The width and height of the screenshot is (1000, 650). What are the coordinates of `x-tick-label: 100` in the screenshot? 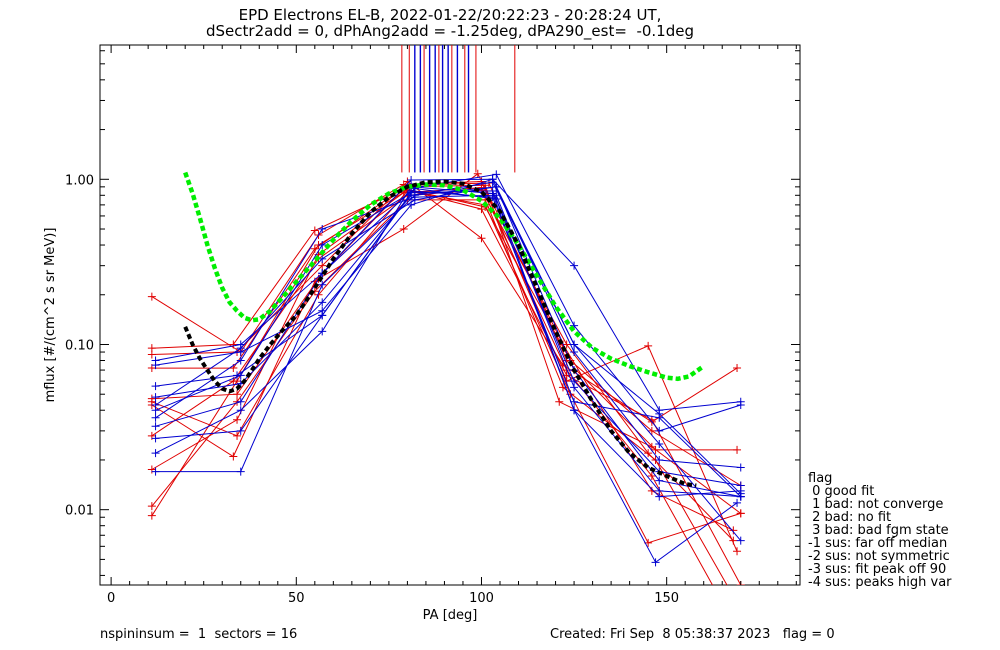 It's located at (481, 598).